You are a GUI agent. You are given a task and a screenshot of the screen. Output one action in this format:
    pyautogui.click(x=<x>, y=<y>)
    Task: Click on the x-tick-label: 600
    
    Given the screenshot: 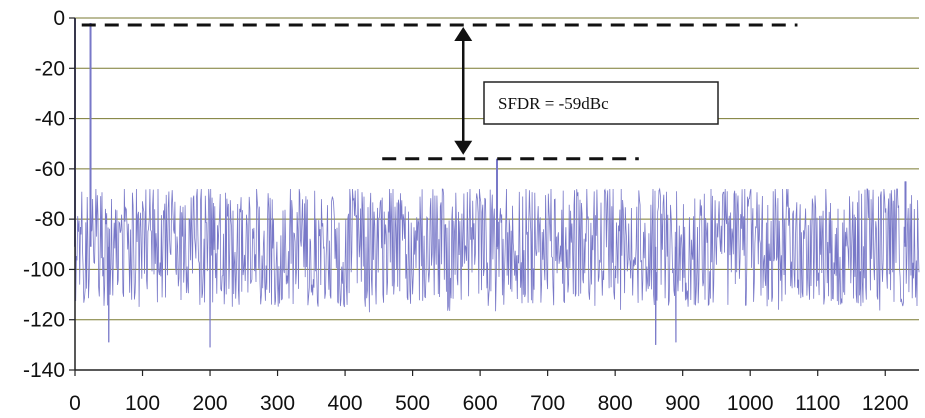 What is the action you would take?
    pyautogui.click(x=480, y=403)
    